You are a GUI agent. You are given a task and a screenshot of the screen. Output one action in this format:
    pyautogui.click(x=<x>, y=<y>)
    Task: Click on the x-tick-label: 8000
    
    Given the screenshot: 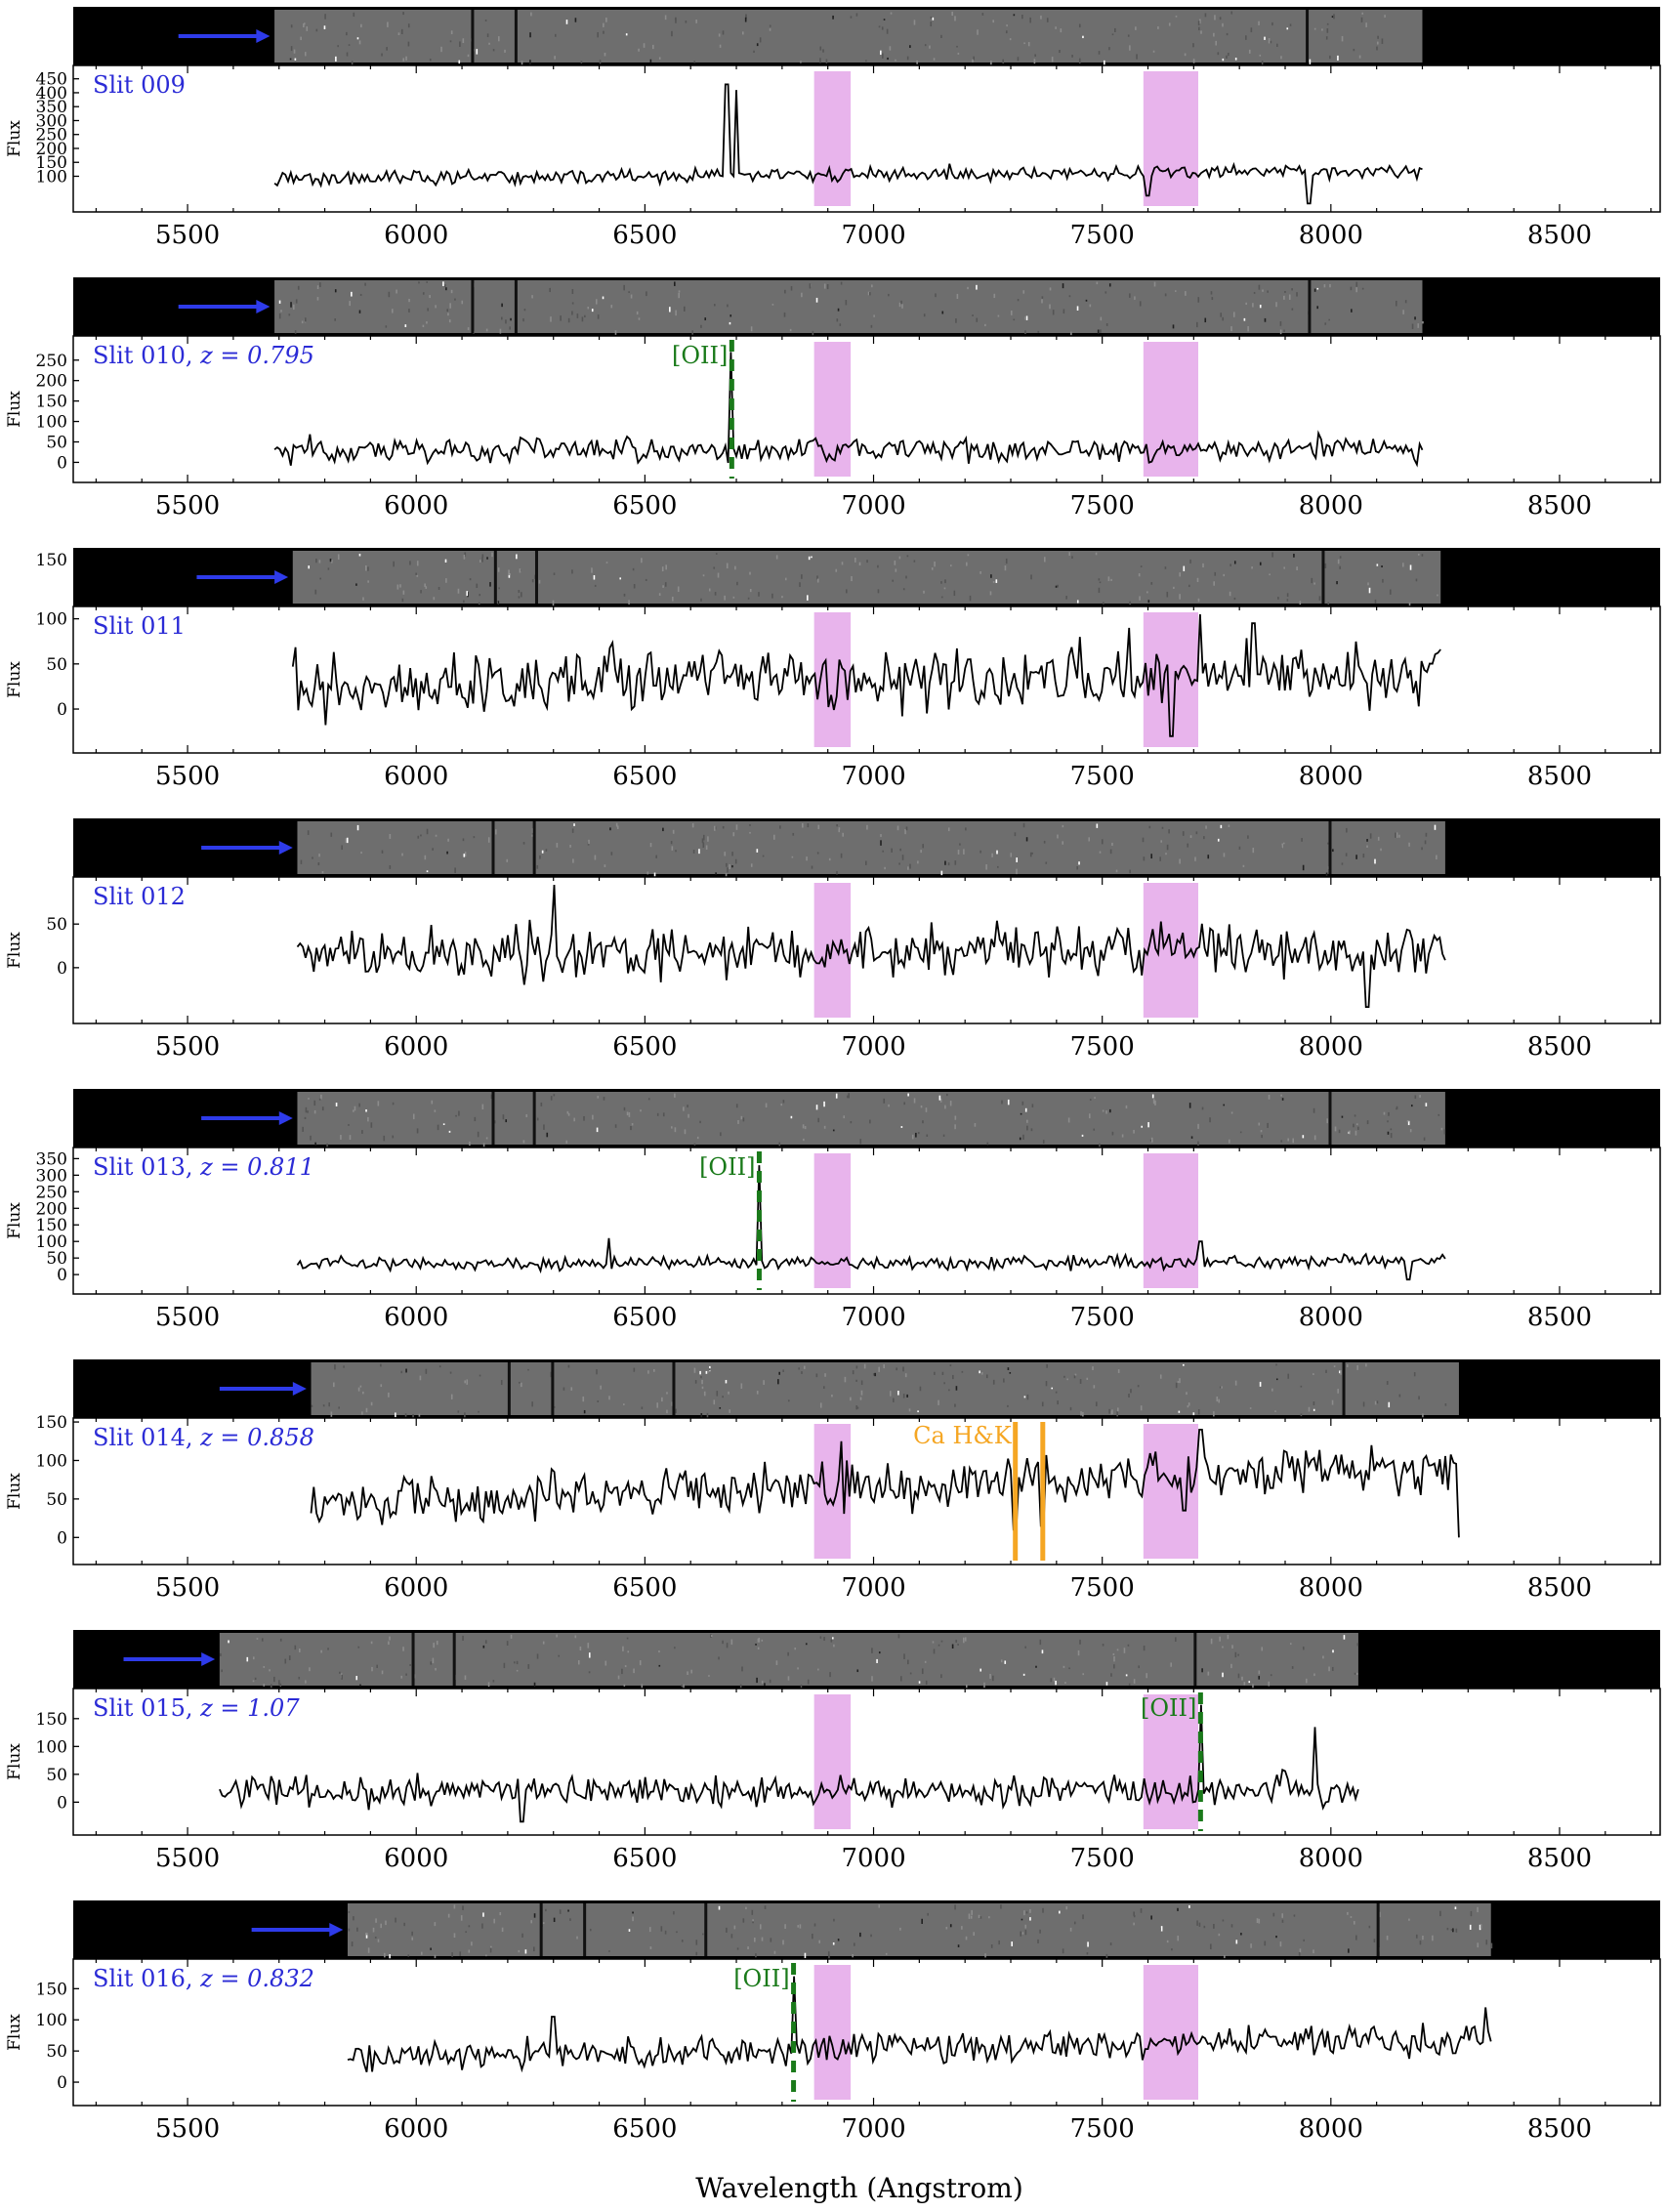 What is the action you would take?
    pyautogui.click(x=1331, y=1047)
    